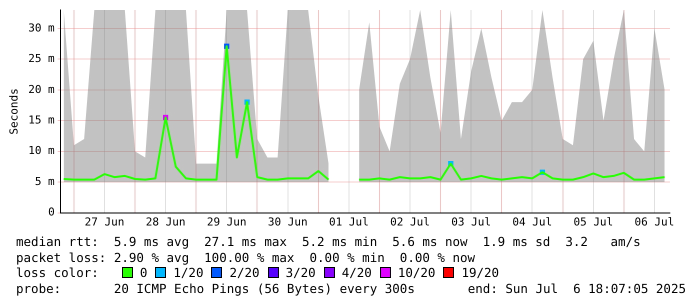  I want to click on x-tick-label: 27 Jun, so click(104, 221).